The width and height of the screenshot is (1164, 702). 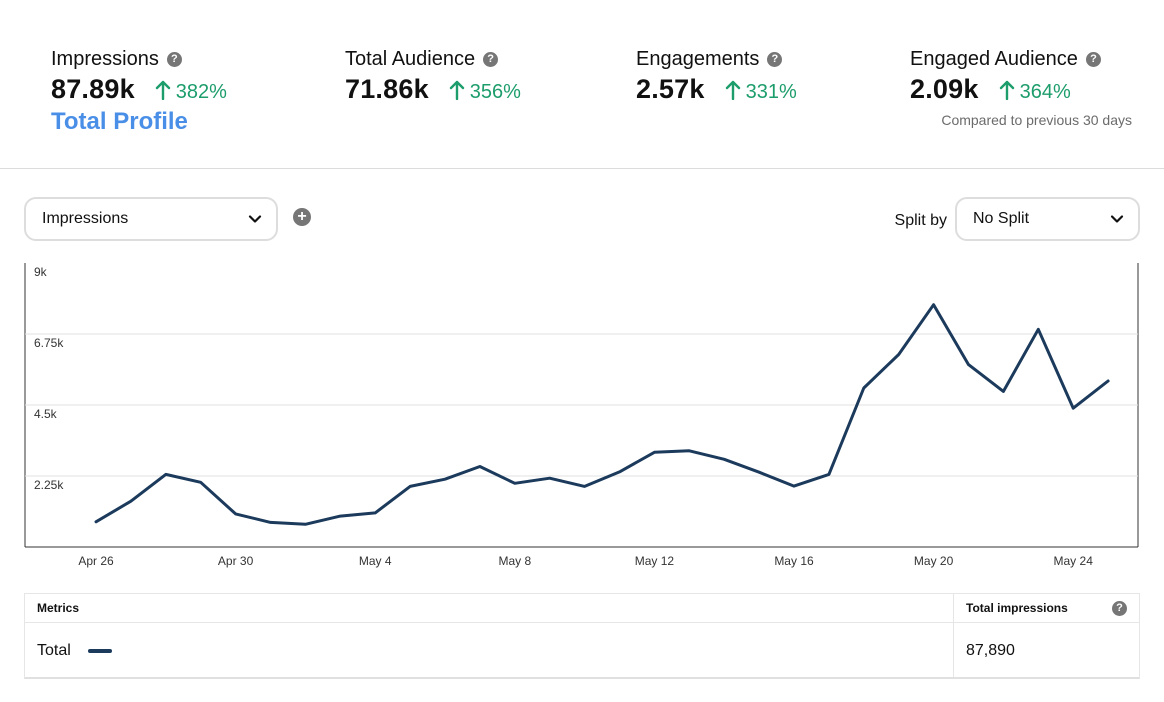 What do you see at coordinates (46, 414) in the screenshot?
I see `y-tick-label: 4.5k` at bounding box center [46, 414].